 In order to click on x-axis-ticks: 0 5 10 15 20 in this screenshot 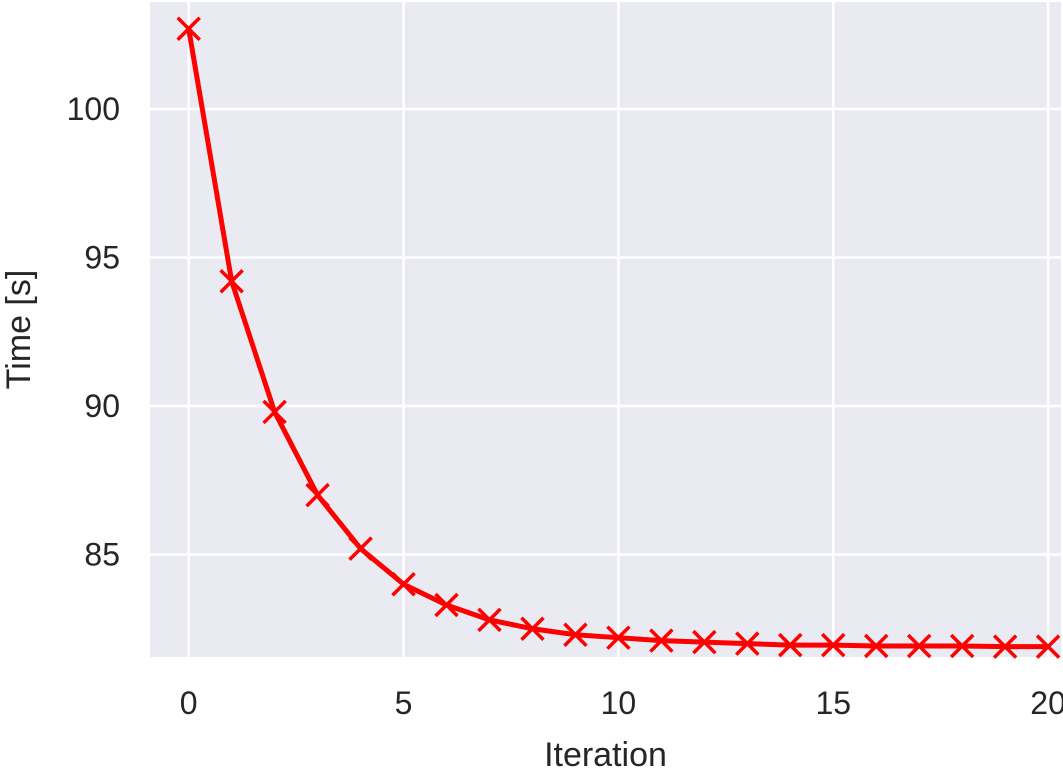, I will do `click(621, 703)`.